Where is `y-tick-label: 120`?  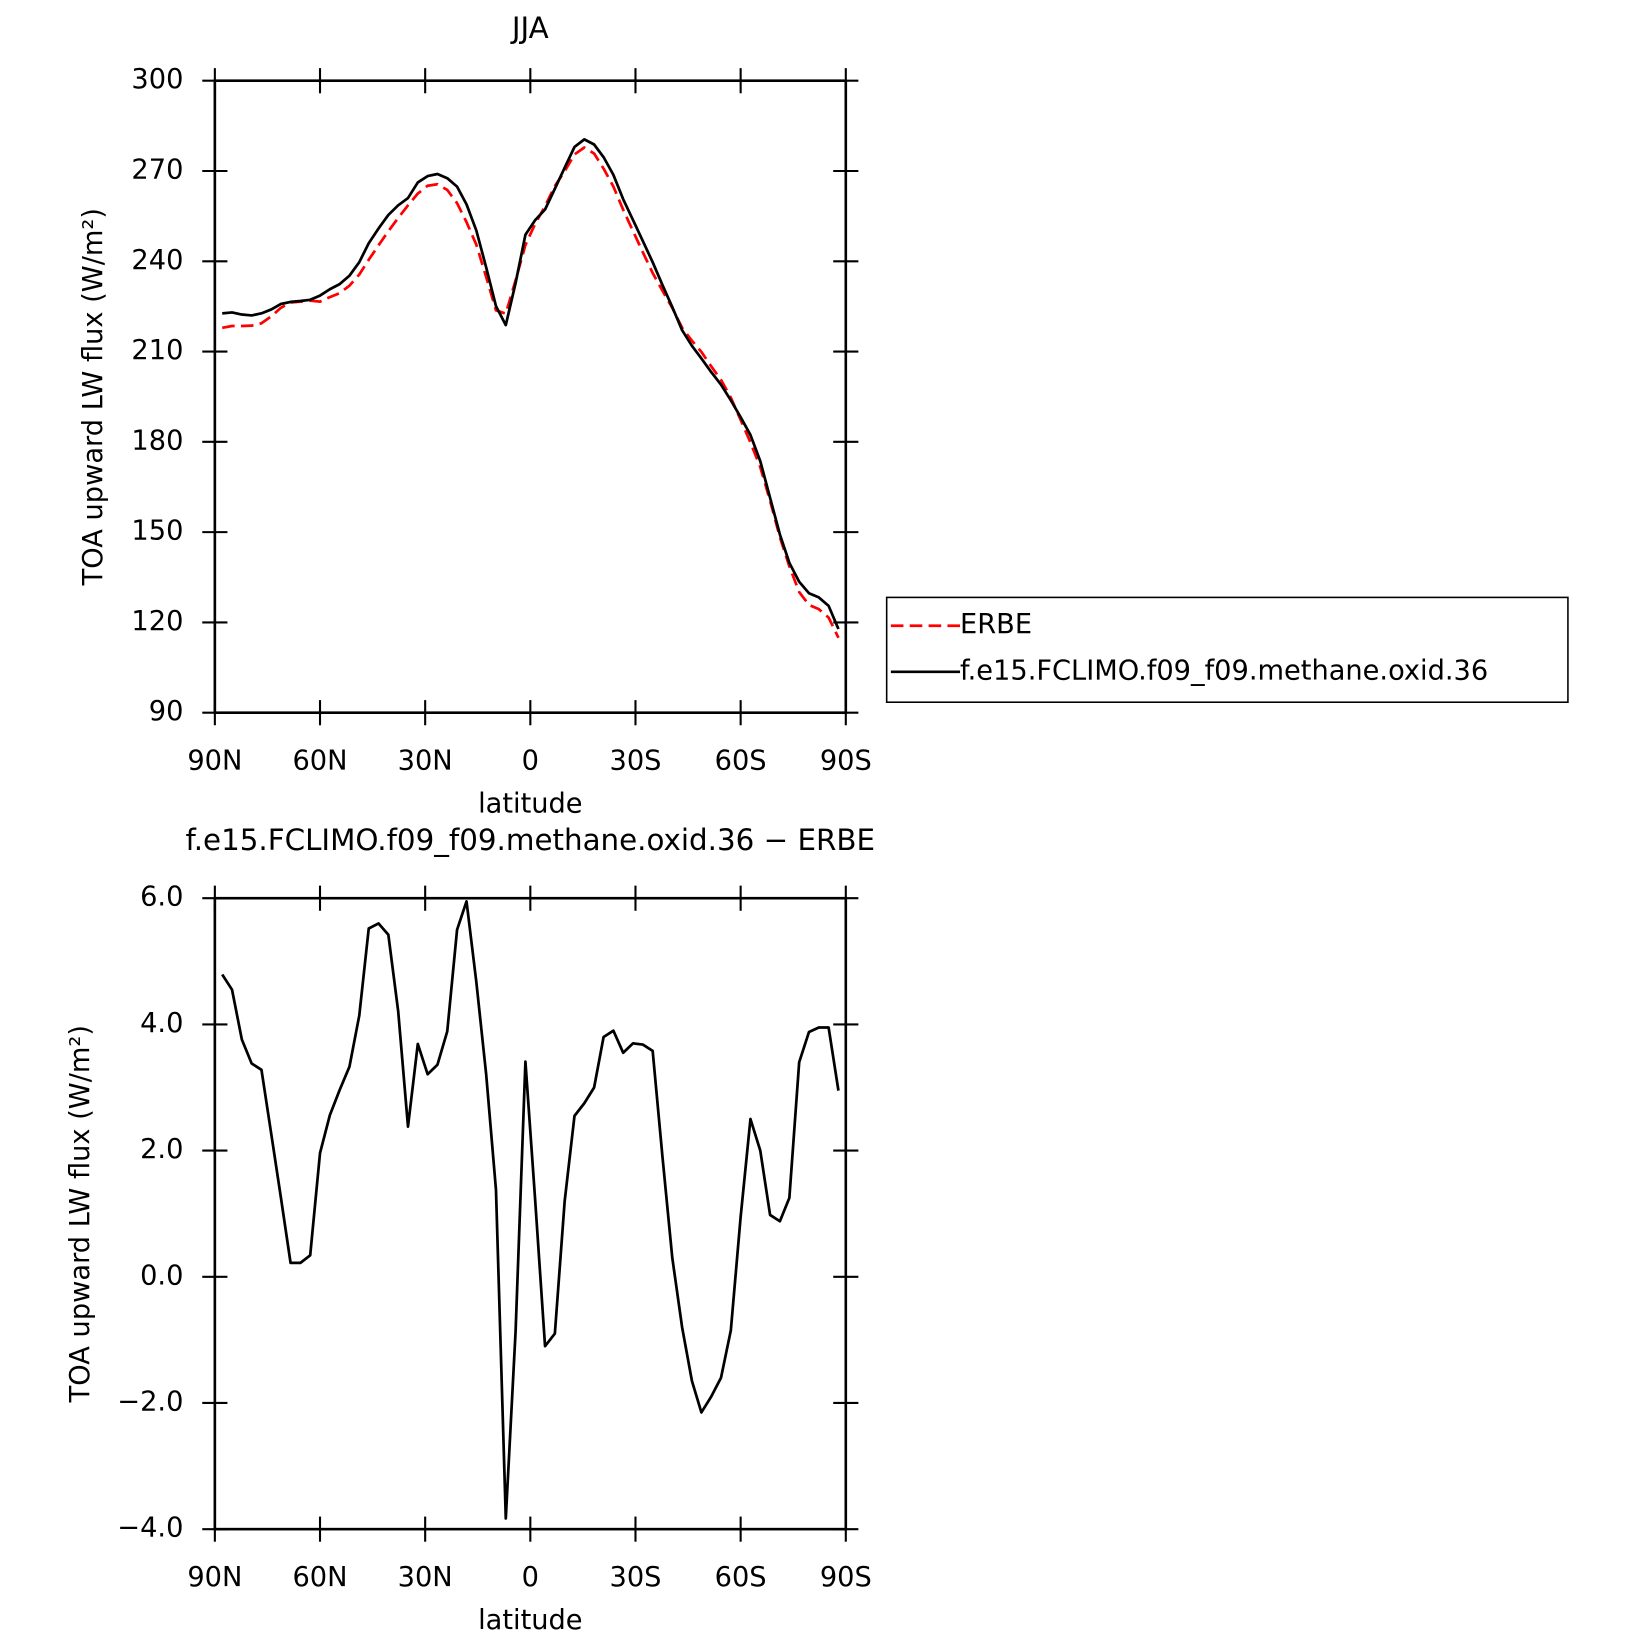
y-tick-label: 120 is located at coordinates (157, 621).